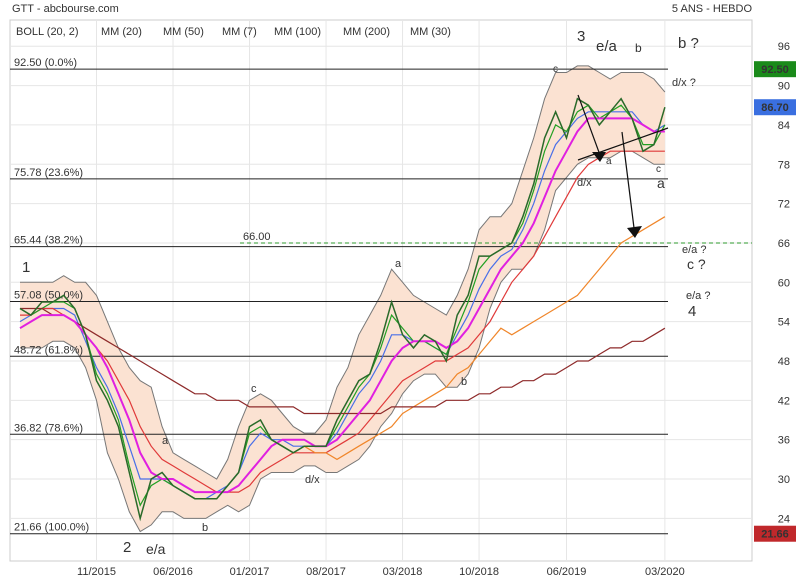  Describe the element at coordinates (784, 323) in the screenshot. I see `y-tick-label: 54` at that location.